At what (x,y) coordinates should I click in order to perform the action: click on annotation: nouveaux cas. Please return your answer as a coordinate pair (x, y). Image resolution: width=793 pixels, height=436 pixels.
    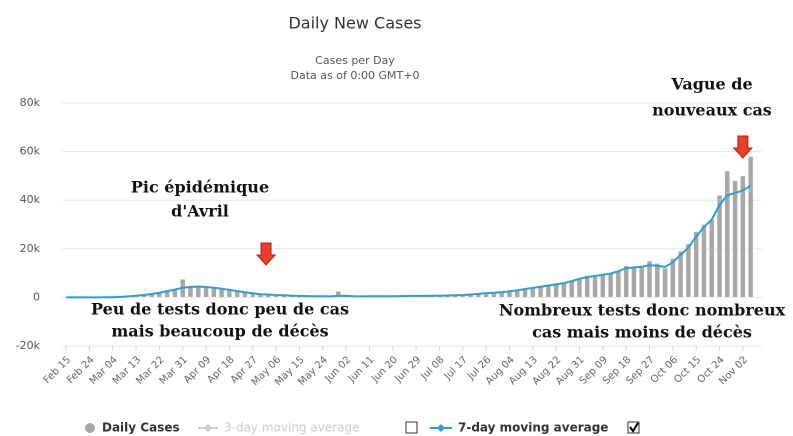
    Looking at the image, I should click on (712, 110).